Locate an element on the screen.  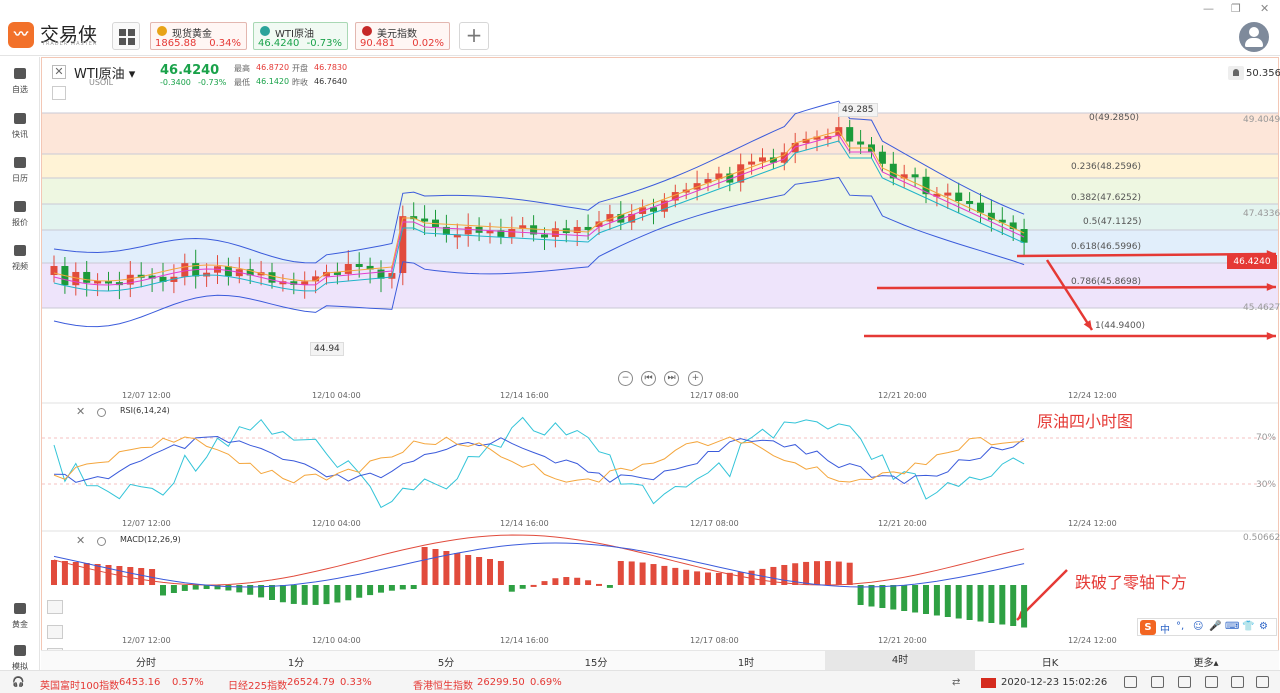
user-avatar is located at coordinates (1254, 37).